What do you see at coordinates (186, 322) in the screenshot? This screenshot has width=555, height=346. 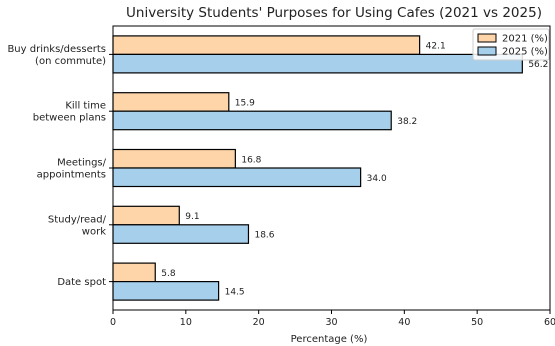 I see `x-tick-label: 10` at bounding box center [186, 322].